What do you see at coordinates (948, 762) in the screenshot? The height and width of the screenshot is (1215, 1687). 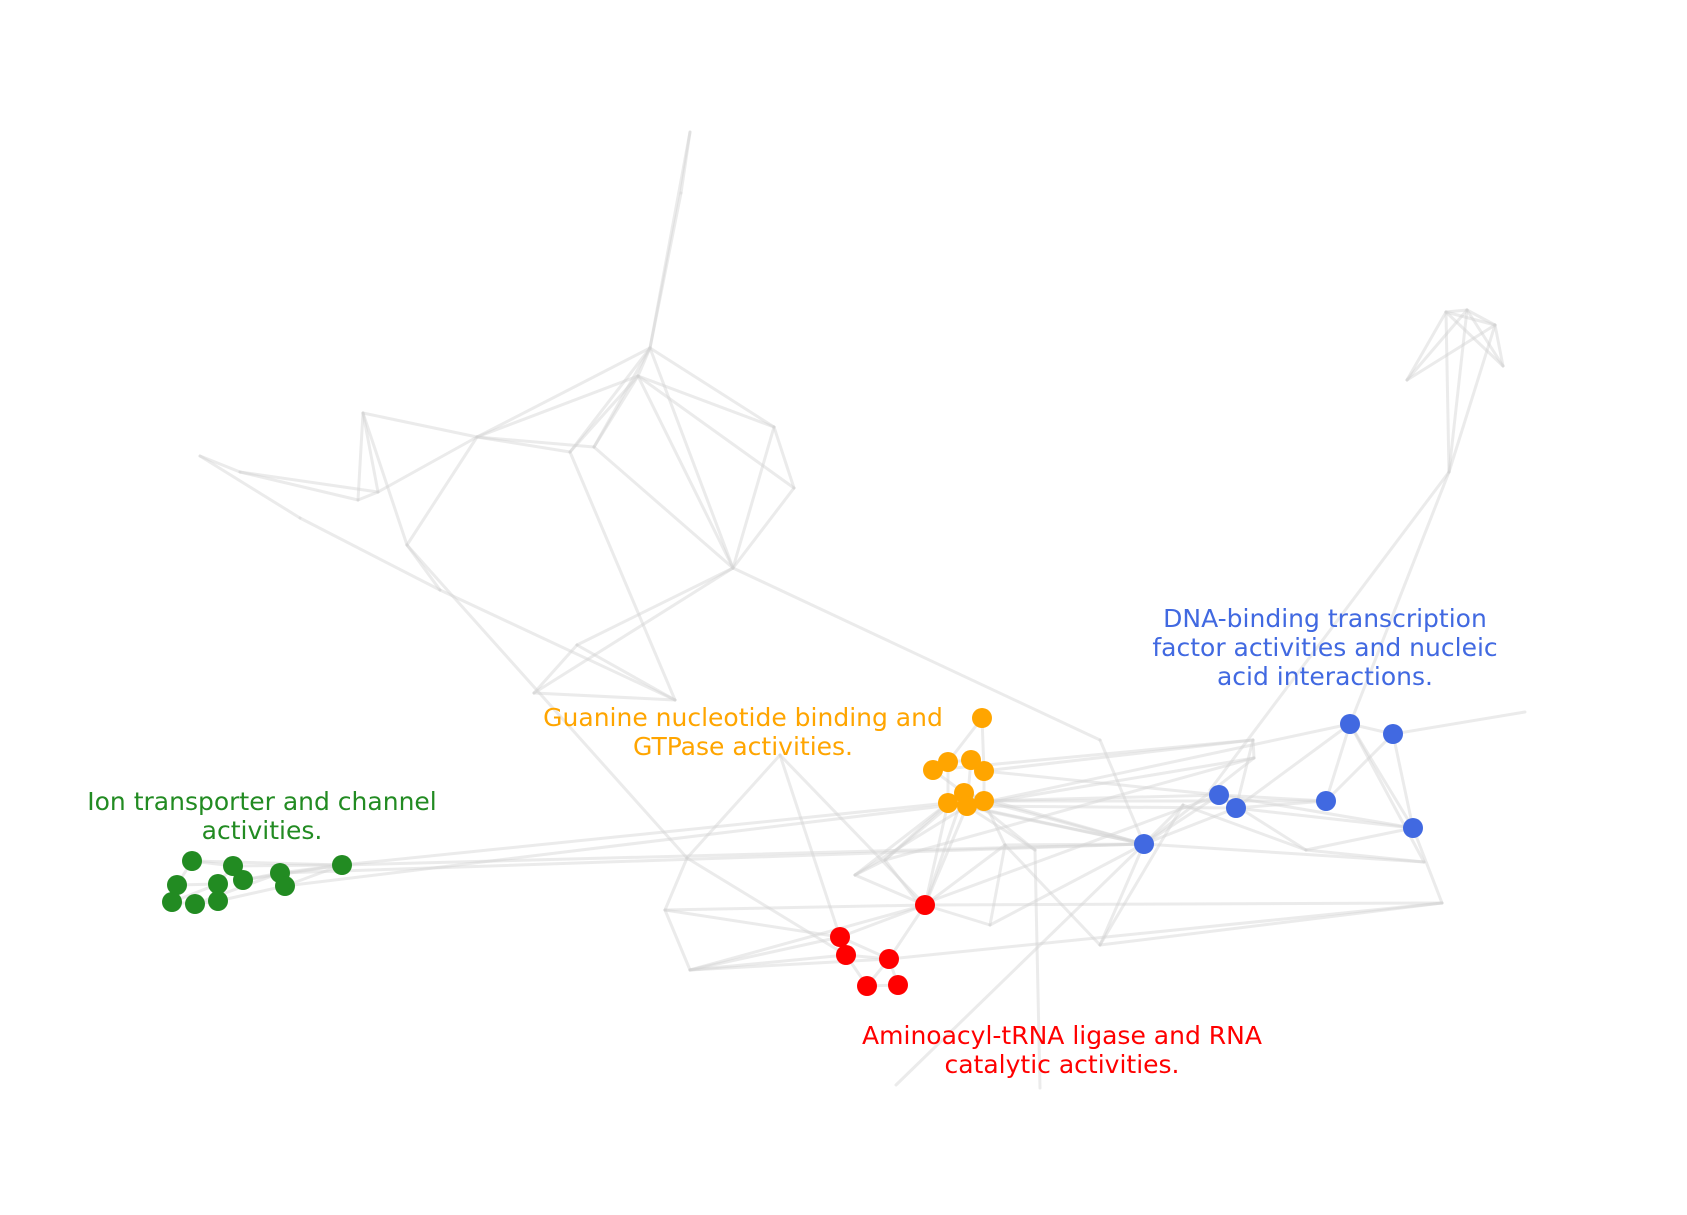 I see `node-gtp-g3` at bounding box center [948, 762].